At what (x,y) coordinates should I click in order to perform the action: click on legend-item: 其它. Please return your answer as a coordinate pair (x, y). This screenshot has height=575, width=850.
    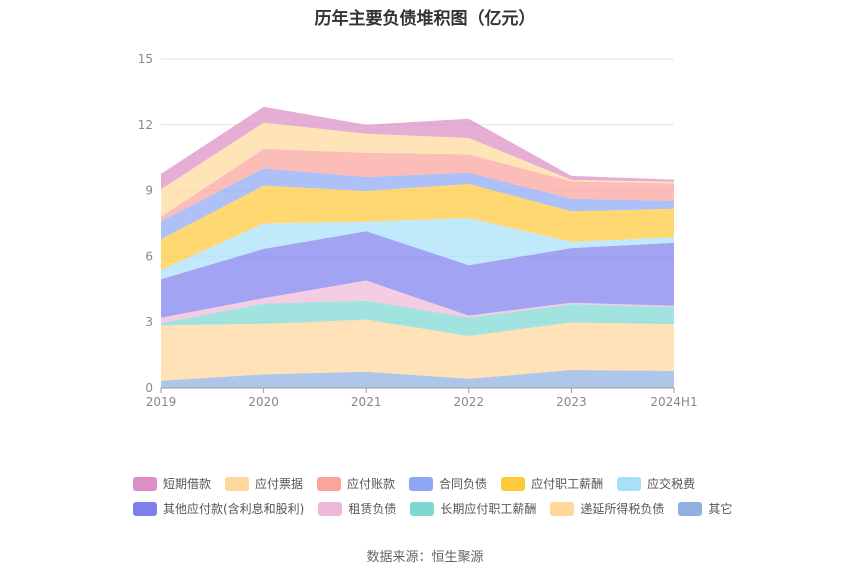
    Looking at the image, I should click on (705, 508).